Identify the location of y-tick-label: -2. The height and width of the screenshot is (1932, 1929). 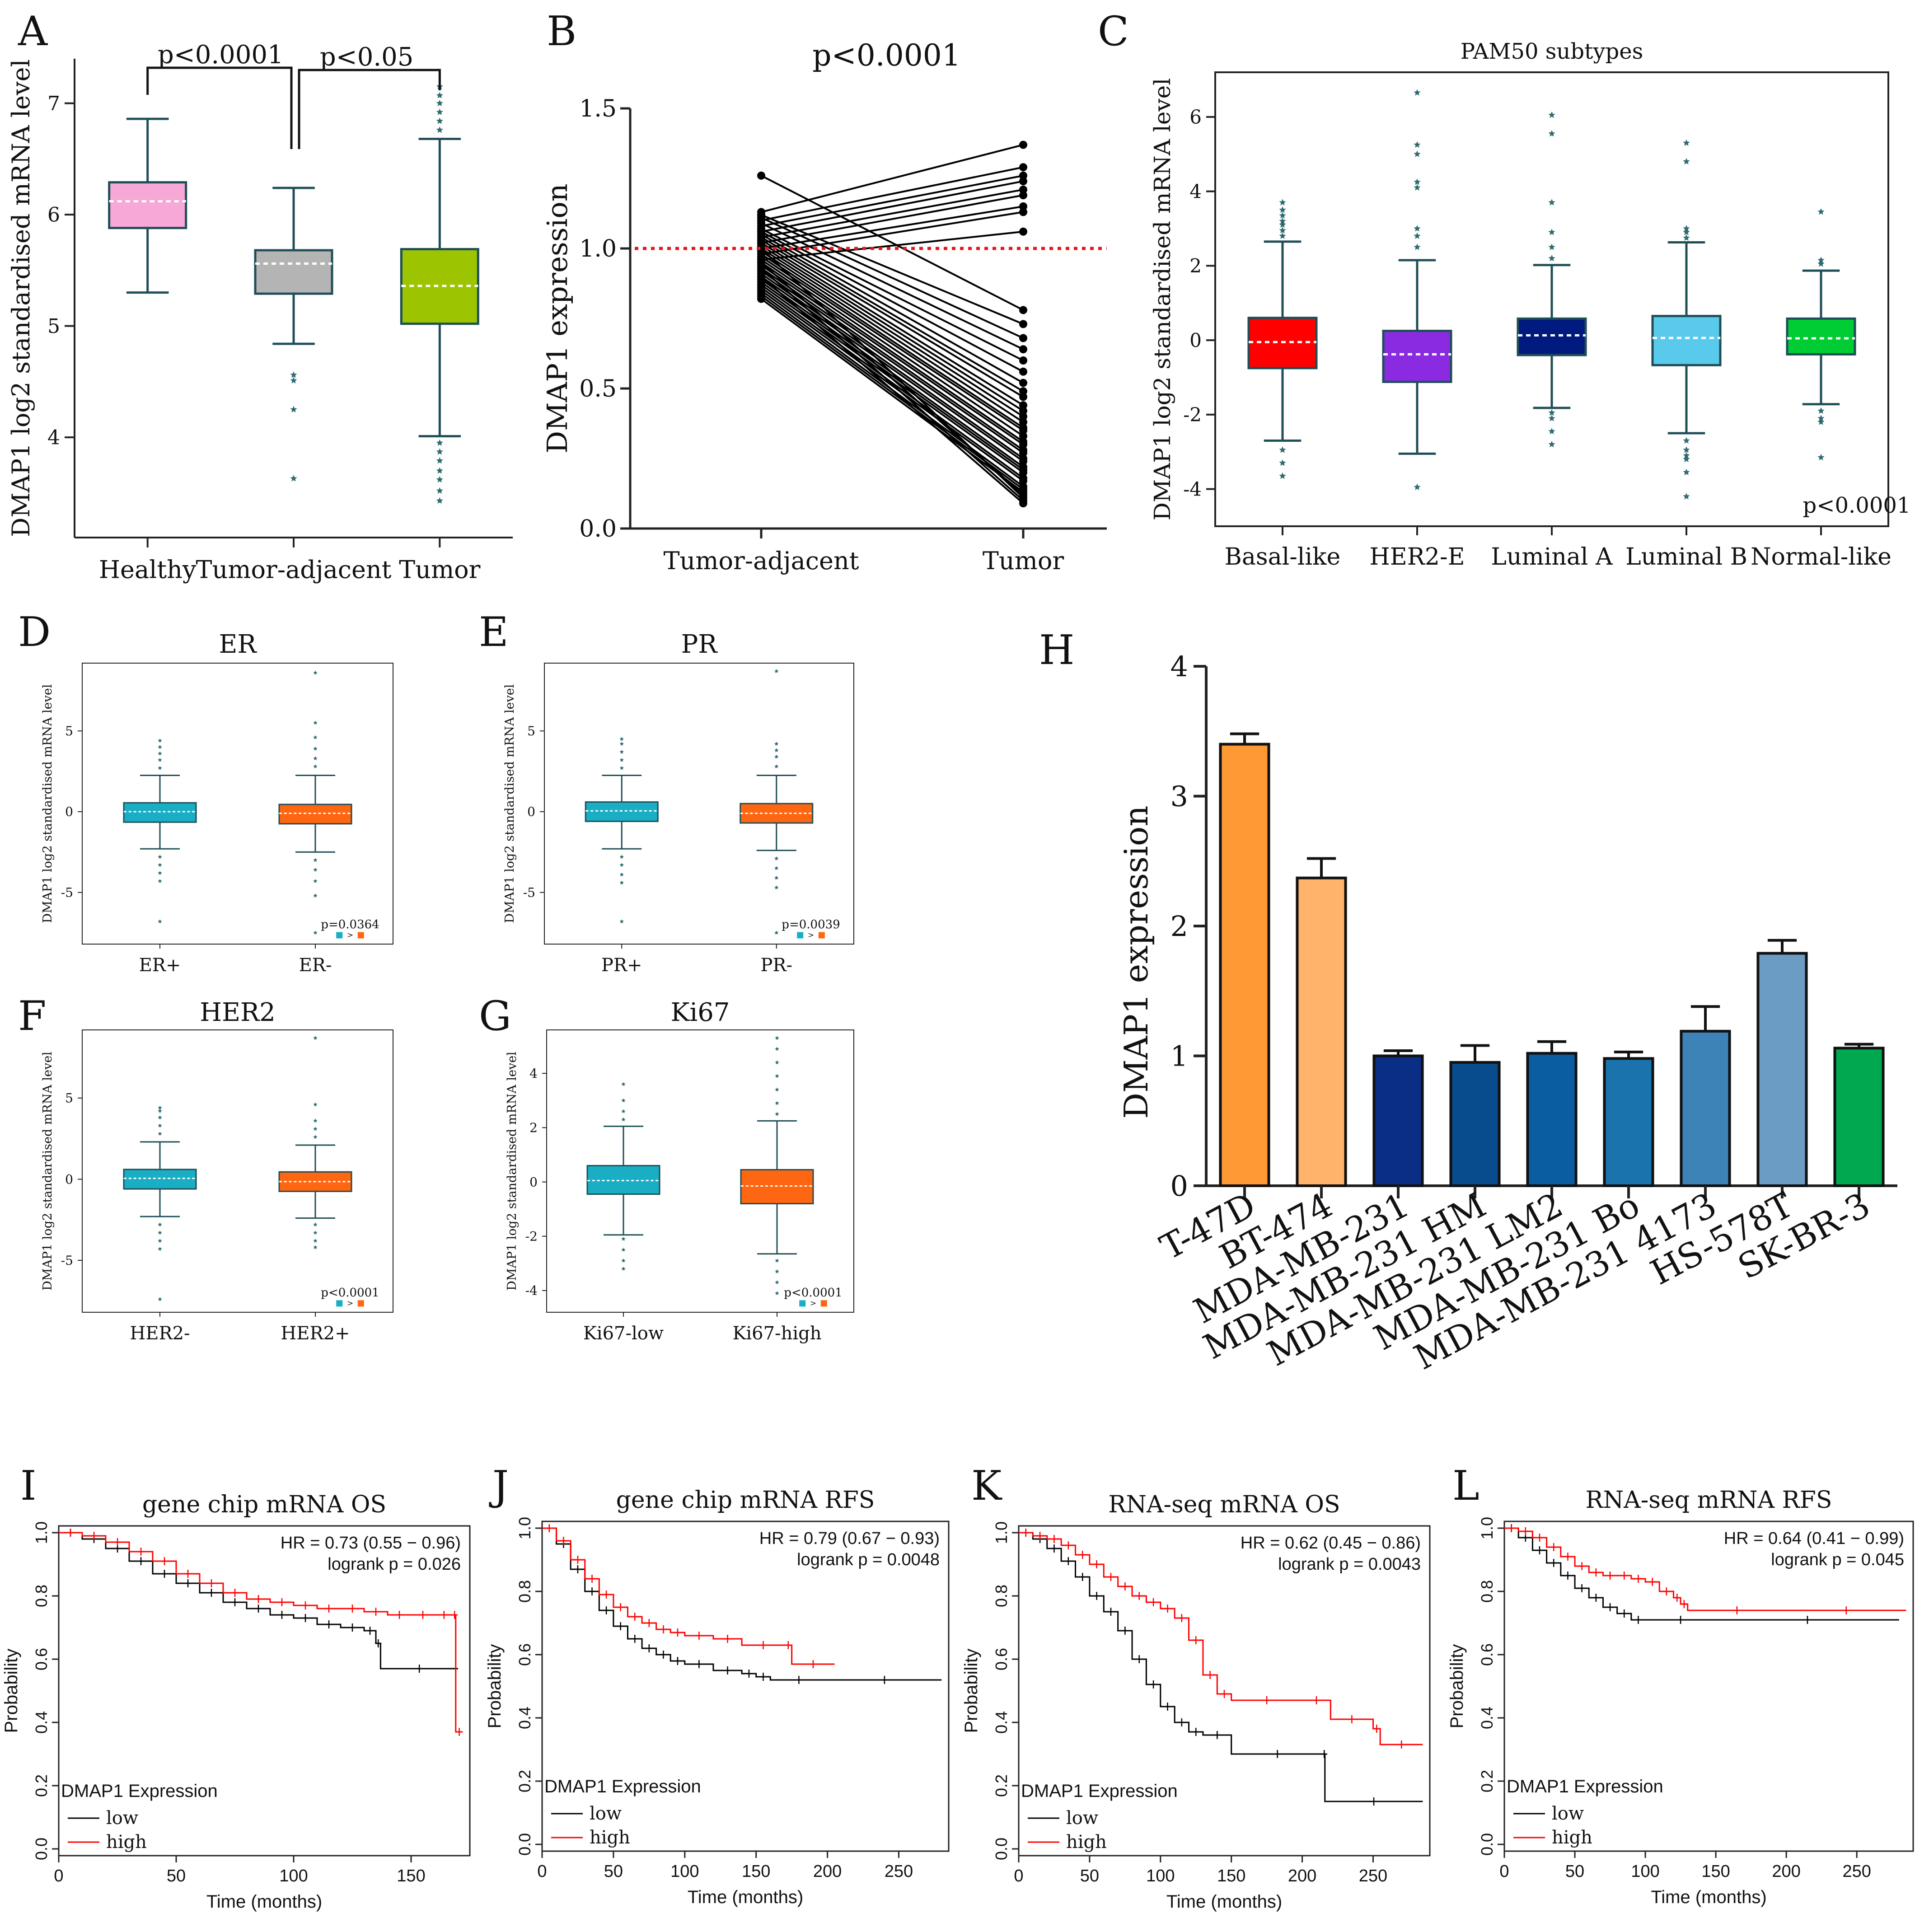
(531, 1236).